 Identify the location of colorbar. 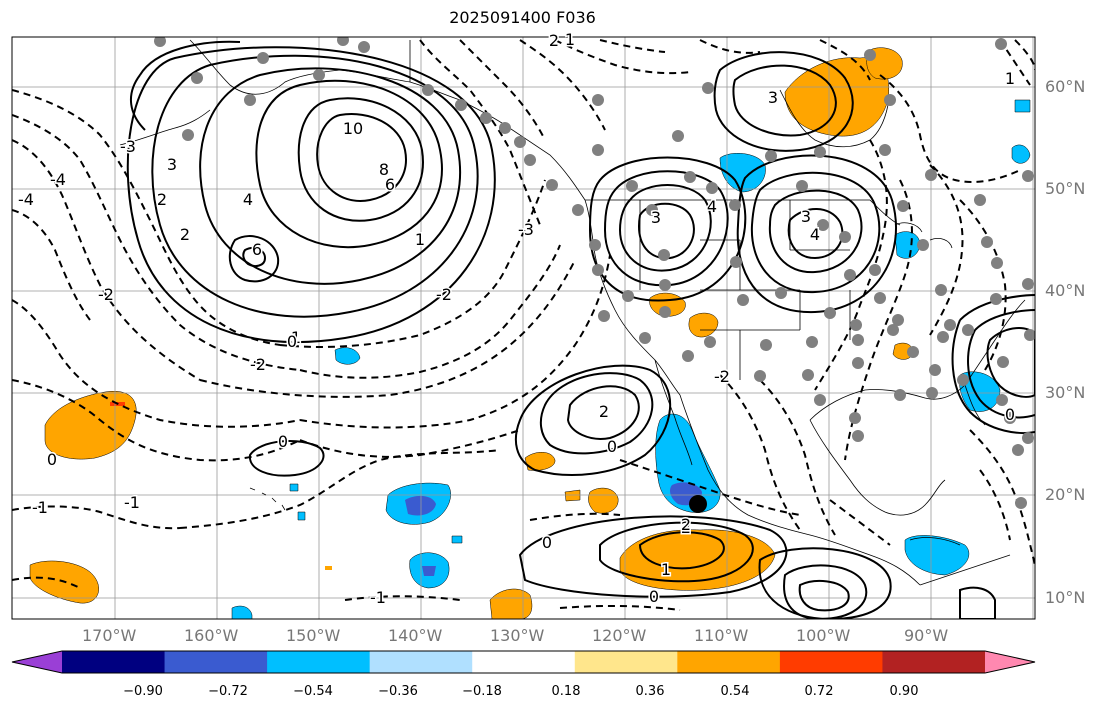
(523, 662).